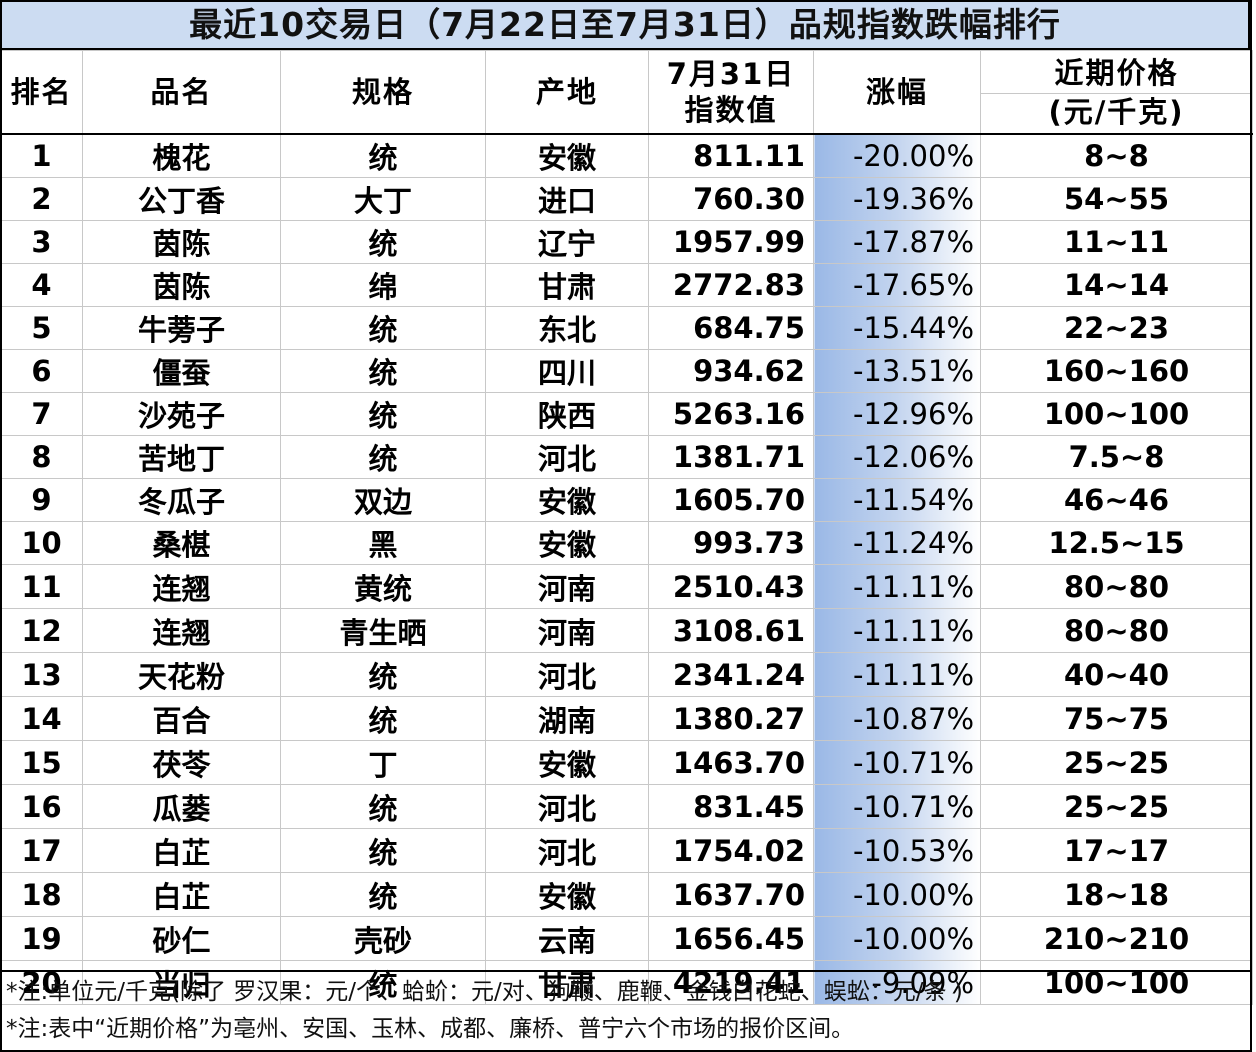 The image size is (1256, 1052). Describe the element at coordinates (731, 457) in the screenshot. I see `index-cell: 1381.71` at that location.